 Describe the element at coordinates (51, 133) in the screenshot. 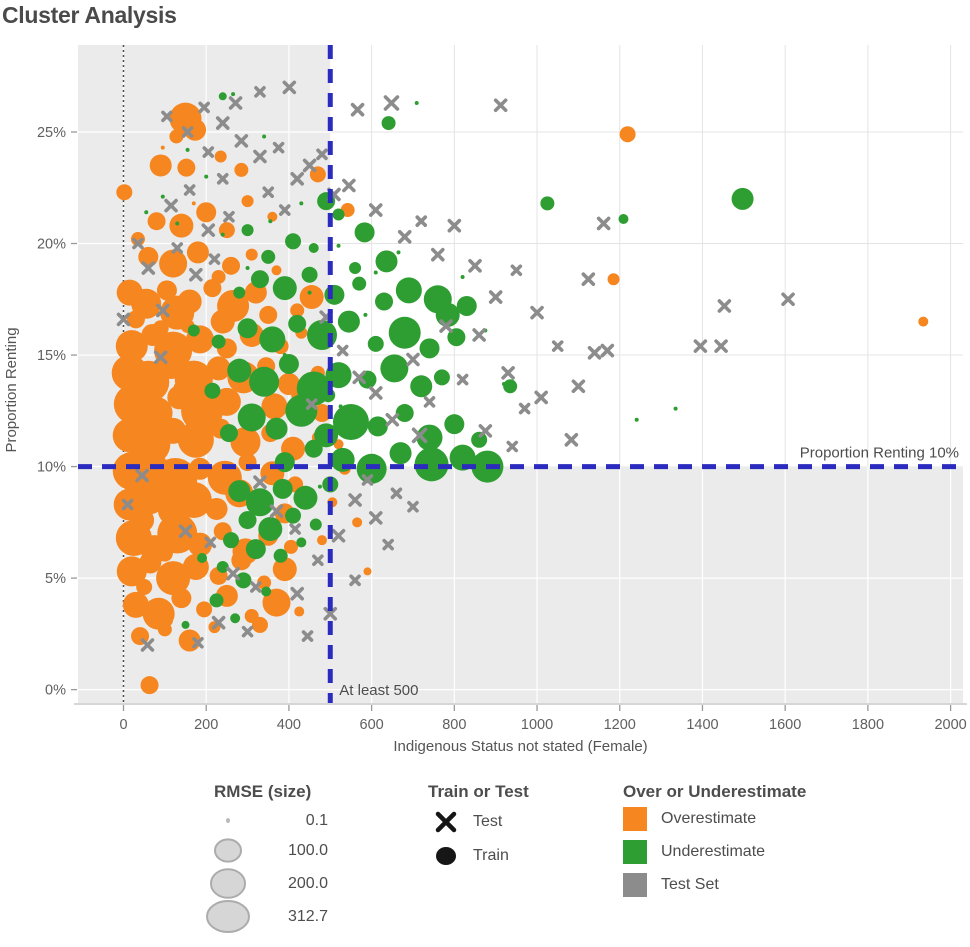

I see `y-tick-label: 25%` at that location.